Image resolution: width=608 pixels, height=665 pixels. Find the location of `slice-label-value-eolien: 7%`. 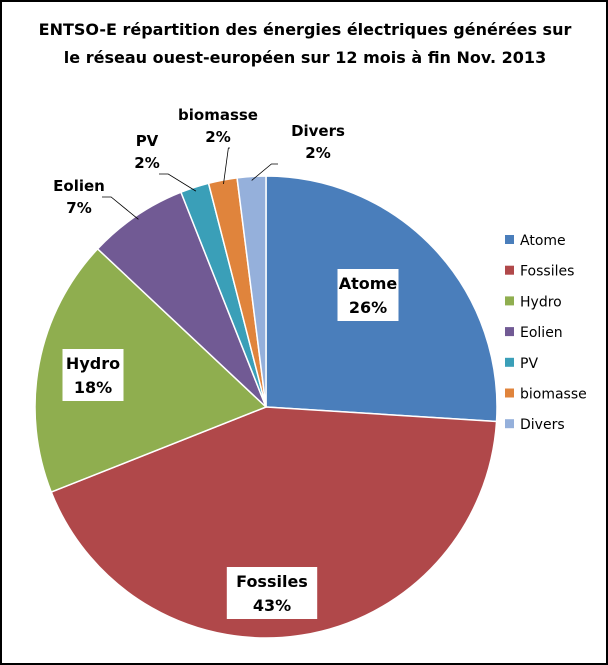

slice-label-value-eolien: 7% is located at coordinates (78, 208).